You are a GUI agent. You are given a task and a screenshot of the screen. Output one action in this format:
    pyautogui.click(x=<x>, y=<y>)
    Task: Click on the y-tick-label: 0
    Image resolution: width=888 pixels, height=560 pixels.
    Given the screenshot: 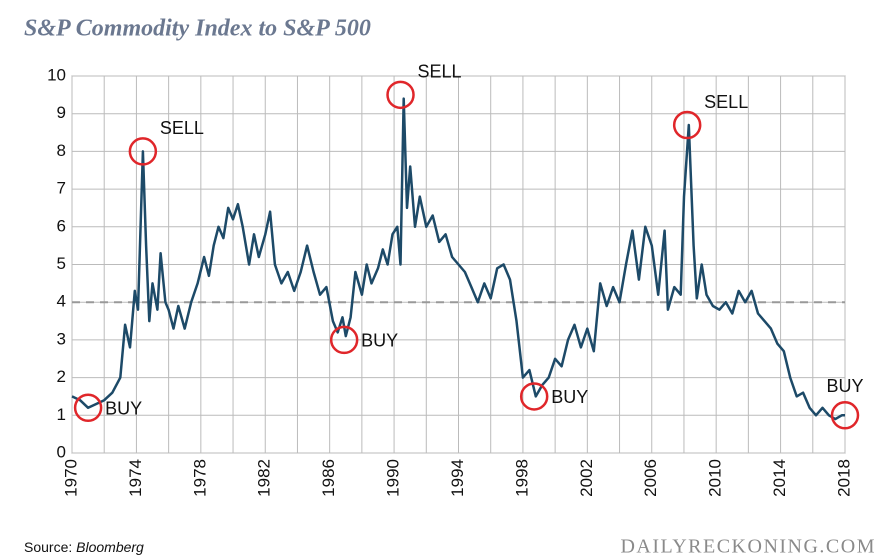 What is the action you would take?
    pyautogui.click(x=61, y=451)
    